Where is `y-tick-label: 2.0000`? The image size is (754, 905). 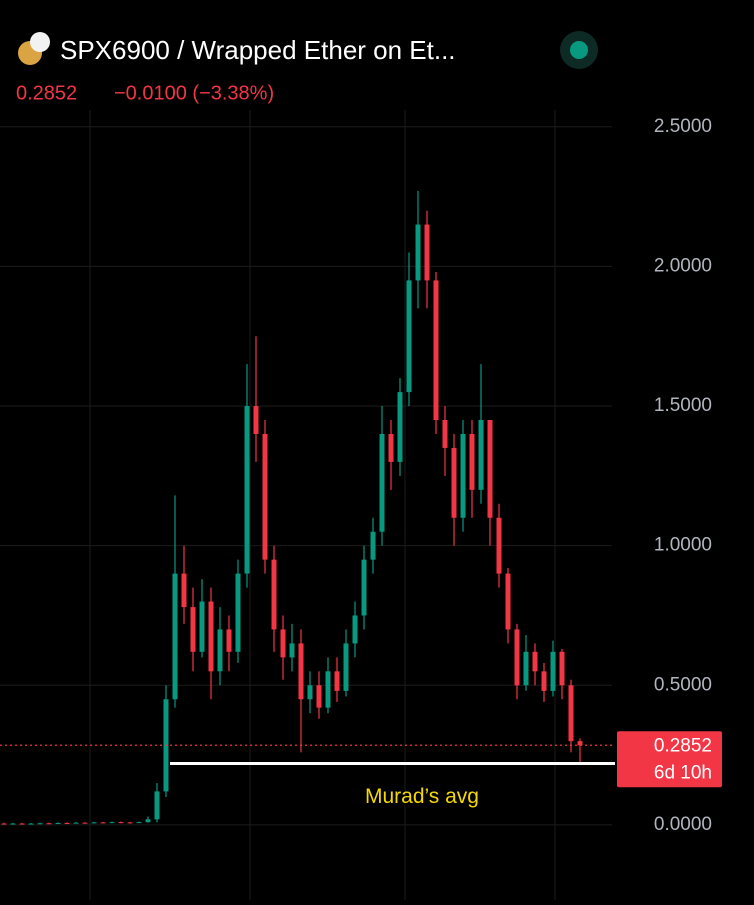 y-tick-label: 2.0000 is located at coordinates (683, 265).